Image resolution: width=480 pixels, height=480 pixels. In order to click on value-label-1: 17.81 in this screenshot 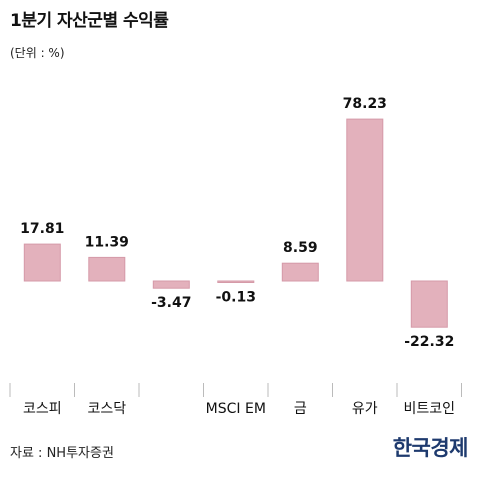, I will do `click(42, 229)`.